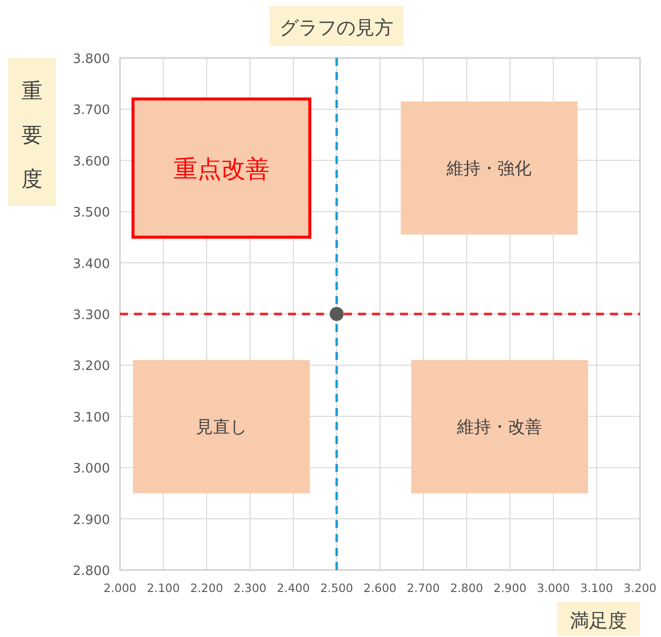 The width and height of the screenshot is (661, 637). Describe the element at coordinates (91, 59) in the screenshot. I see `y-tick-label: 3.800` at that location.